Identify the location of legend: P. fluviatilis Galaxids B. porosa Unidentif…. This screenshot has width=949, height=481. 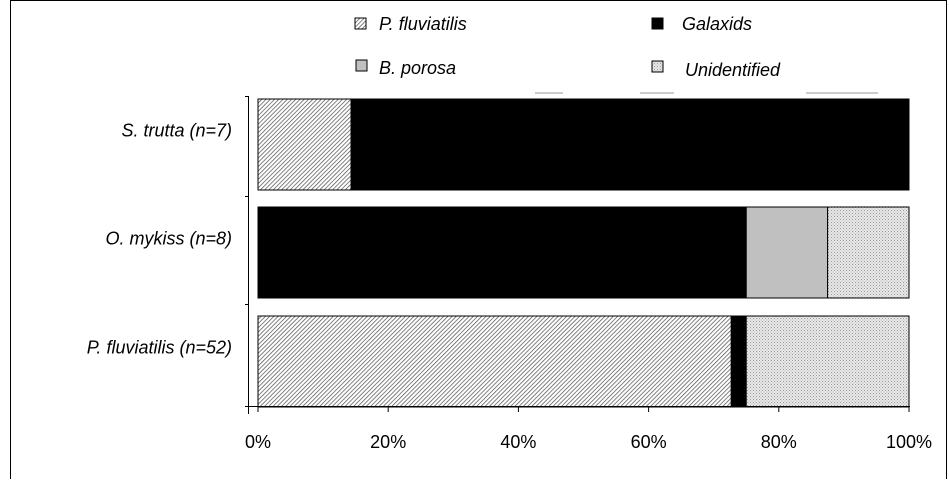
(616, 54).